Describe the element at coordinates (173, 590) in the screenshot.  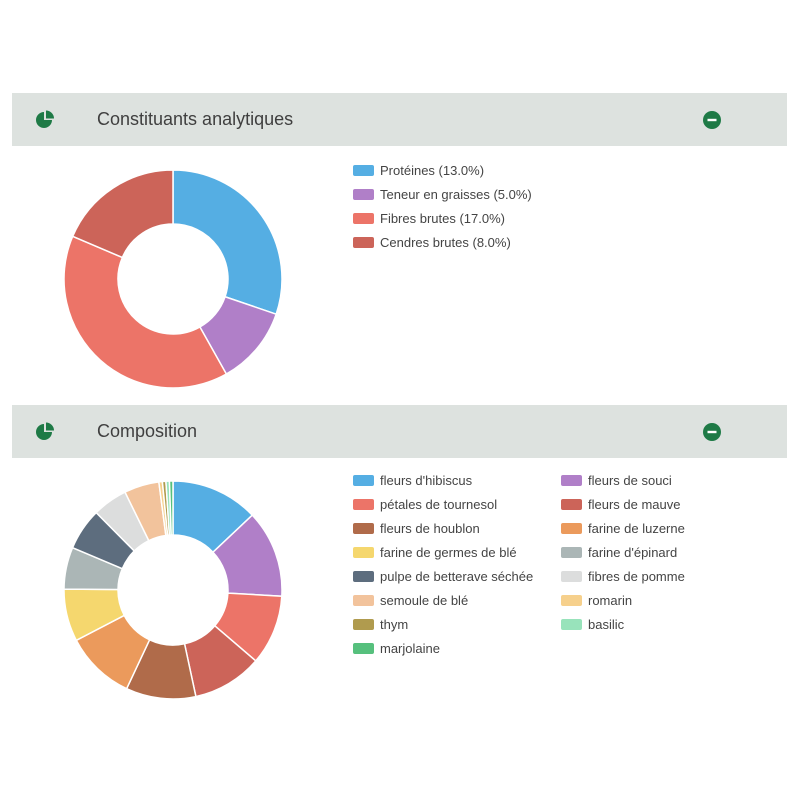
I see `donut-chart-composition` at that location.